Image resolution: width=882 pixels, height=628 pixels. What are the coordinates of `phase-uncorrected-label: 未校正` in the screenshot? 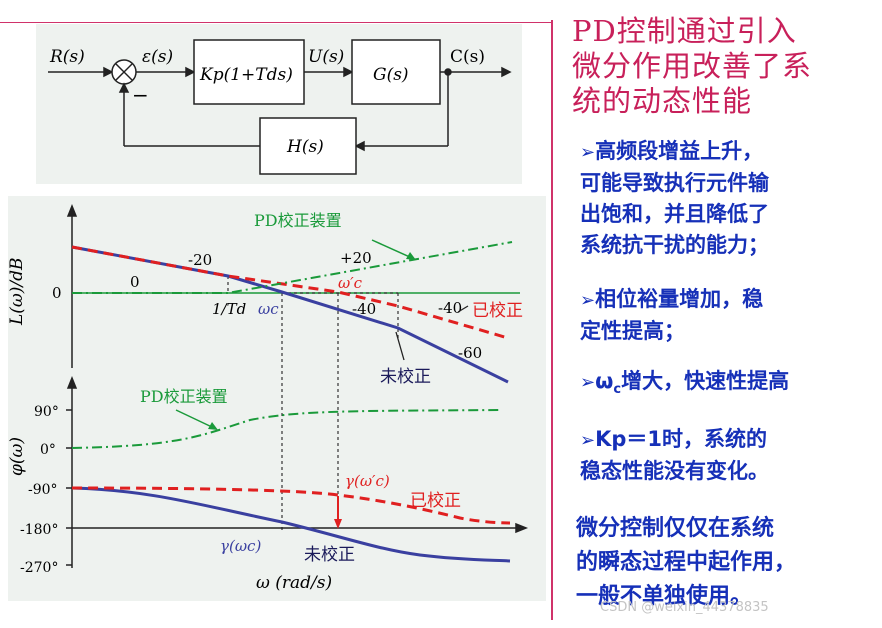 It's located at (329, 555).